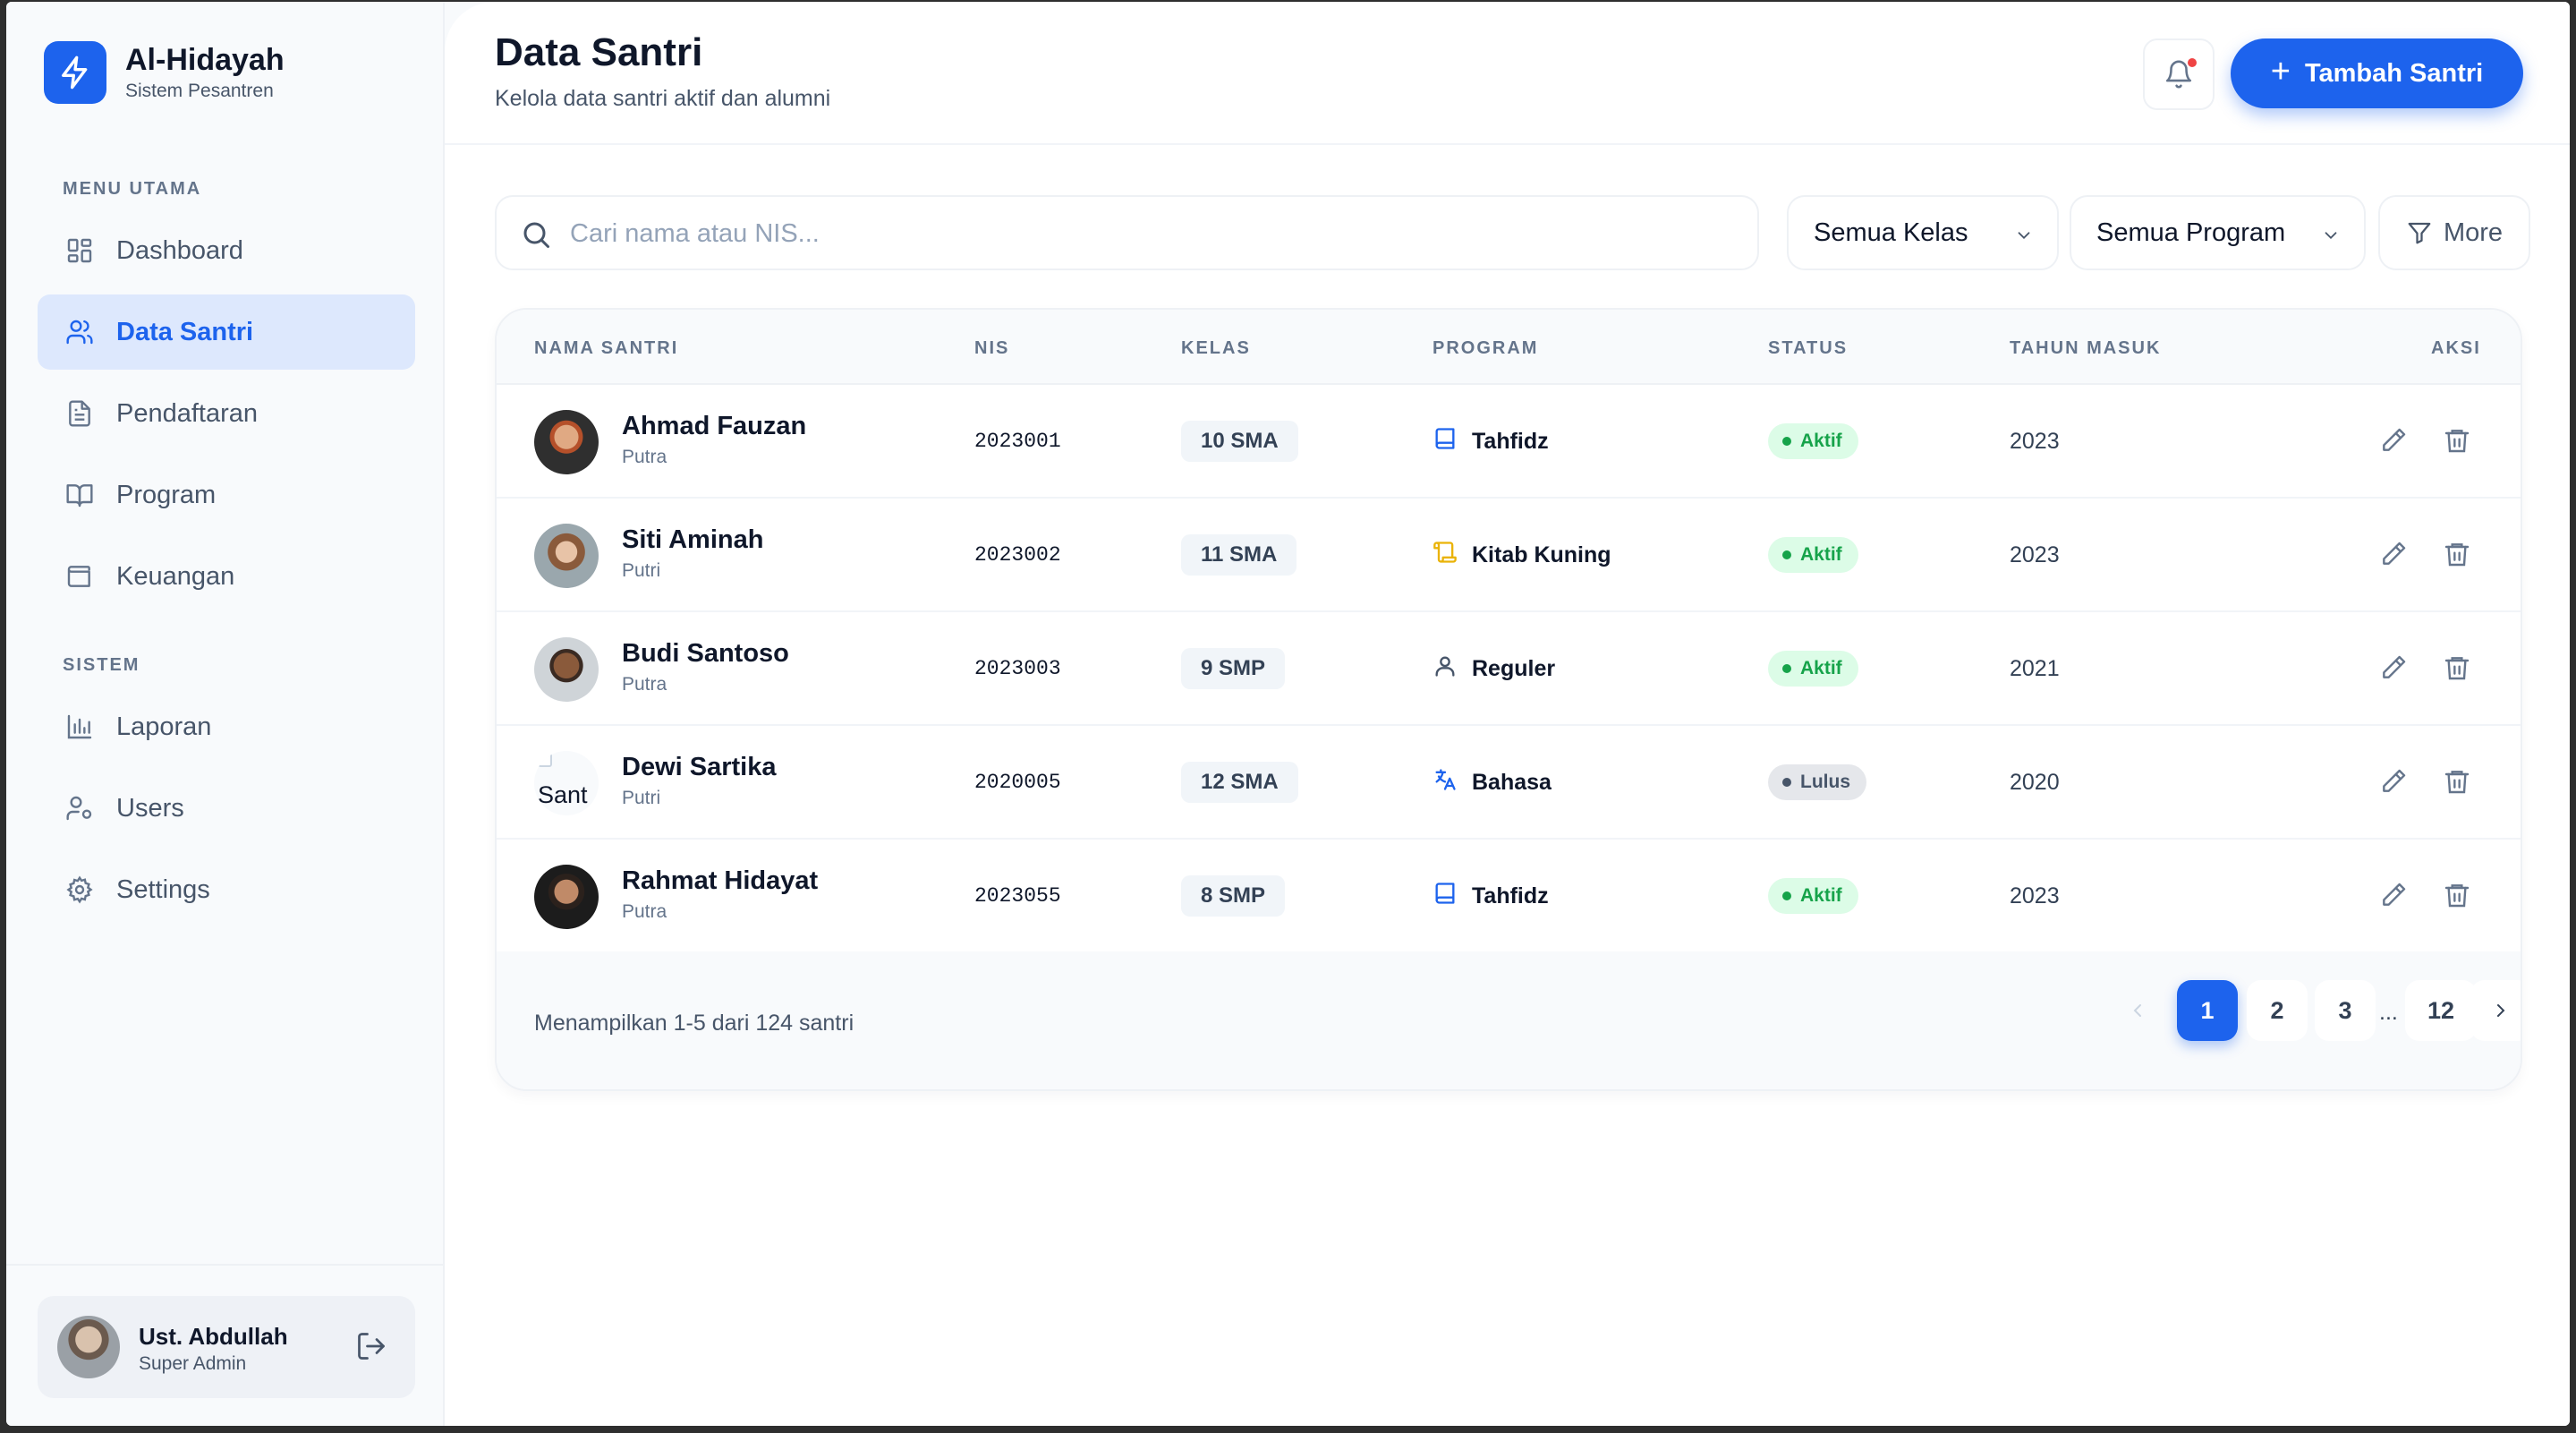 The height and width of the screenshot is (1433, 2576). I want to click on sidebar-item-label: Laporan, so click(164, 727).